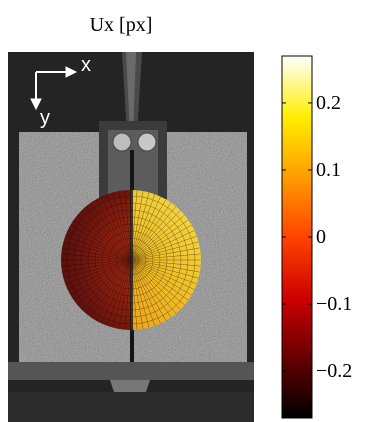  I want to click on axis-x-label: x, so click(86, 65).